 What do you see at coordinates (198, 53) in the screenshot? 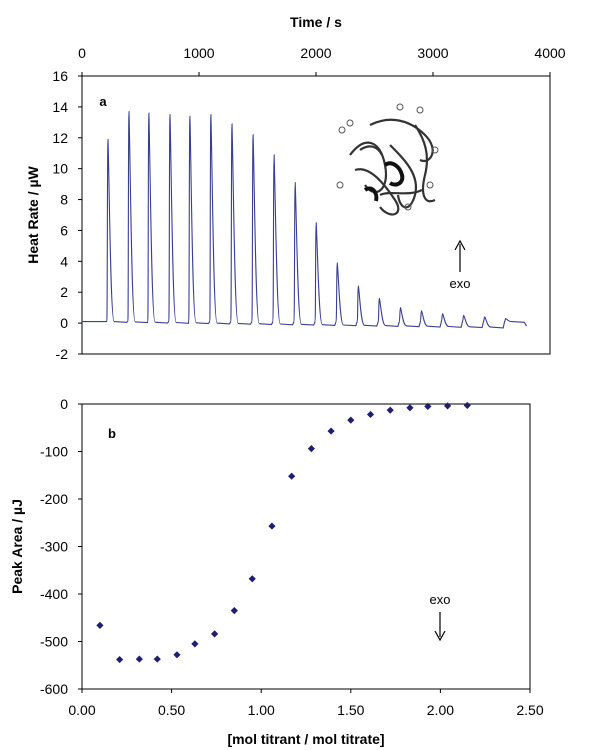
I see `x-tick-label-a: 1000` at bounding box center [198, 53].